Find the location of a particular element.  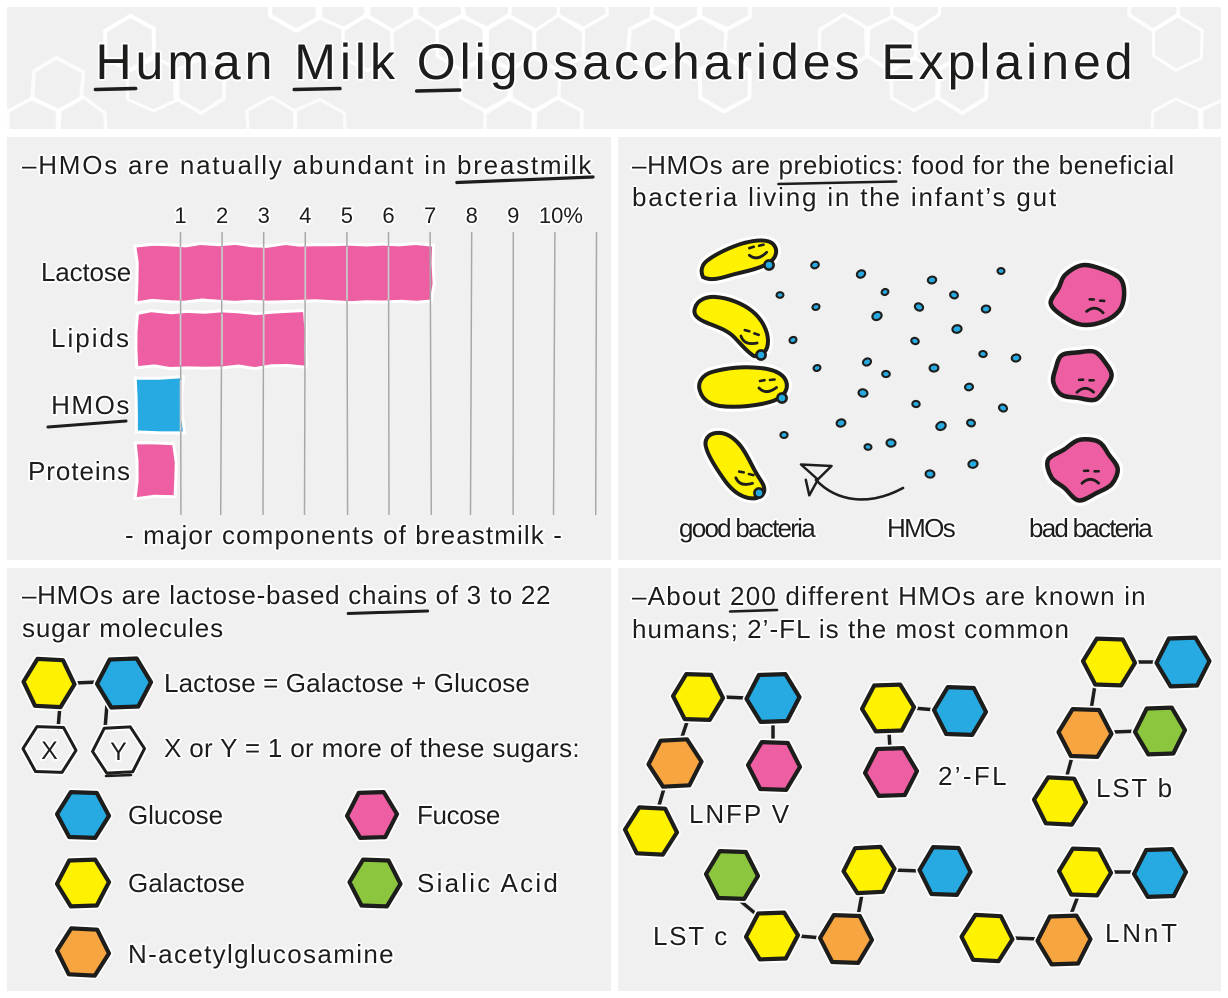

svg-text: Lipids is located at coordinates (91, 338).